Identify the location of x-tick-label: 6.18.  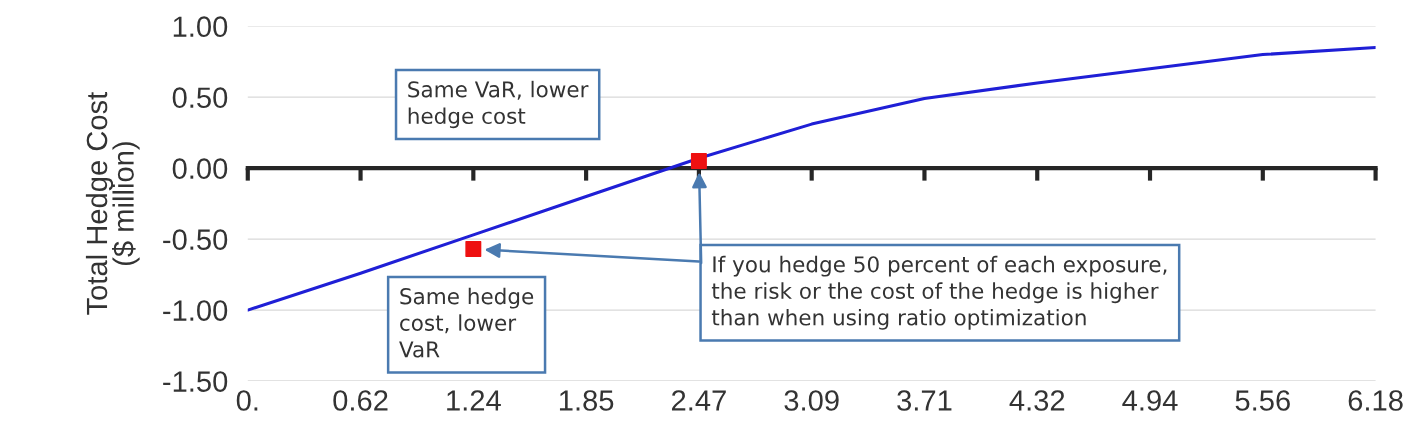
(1375, 400).